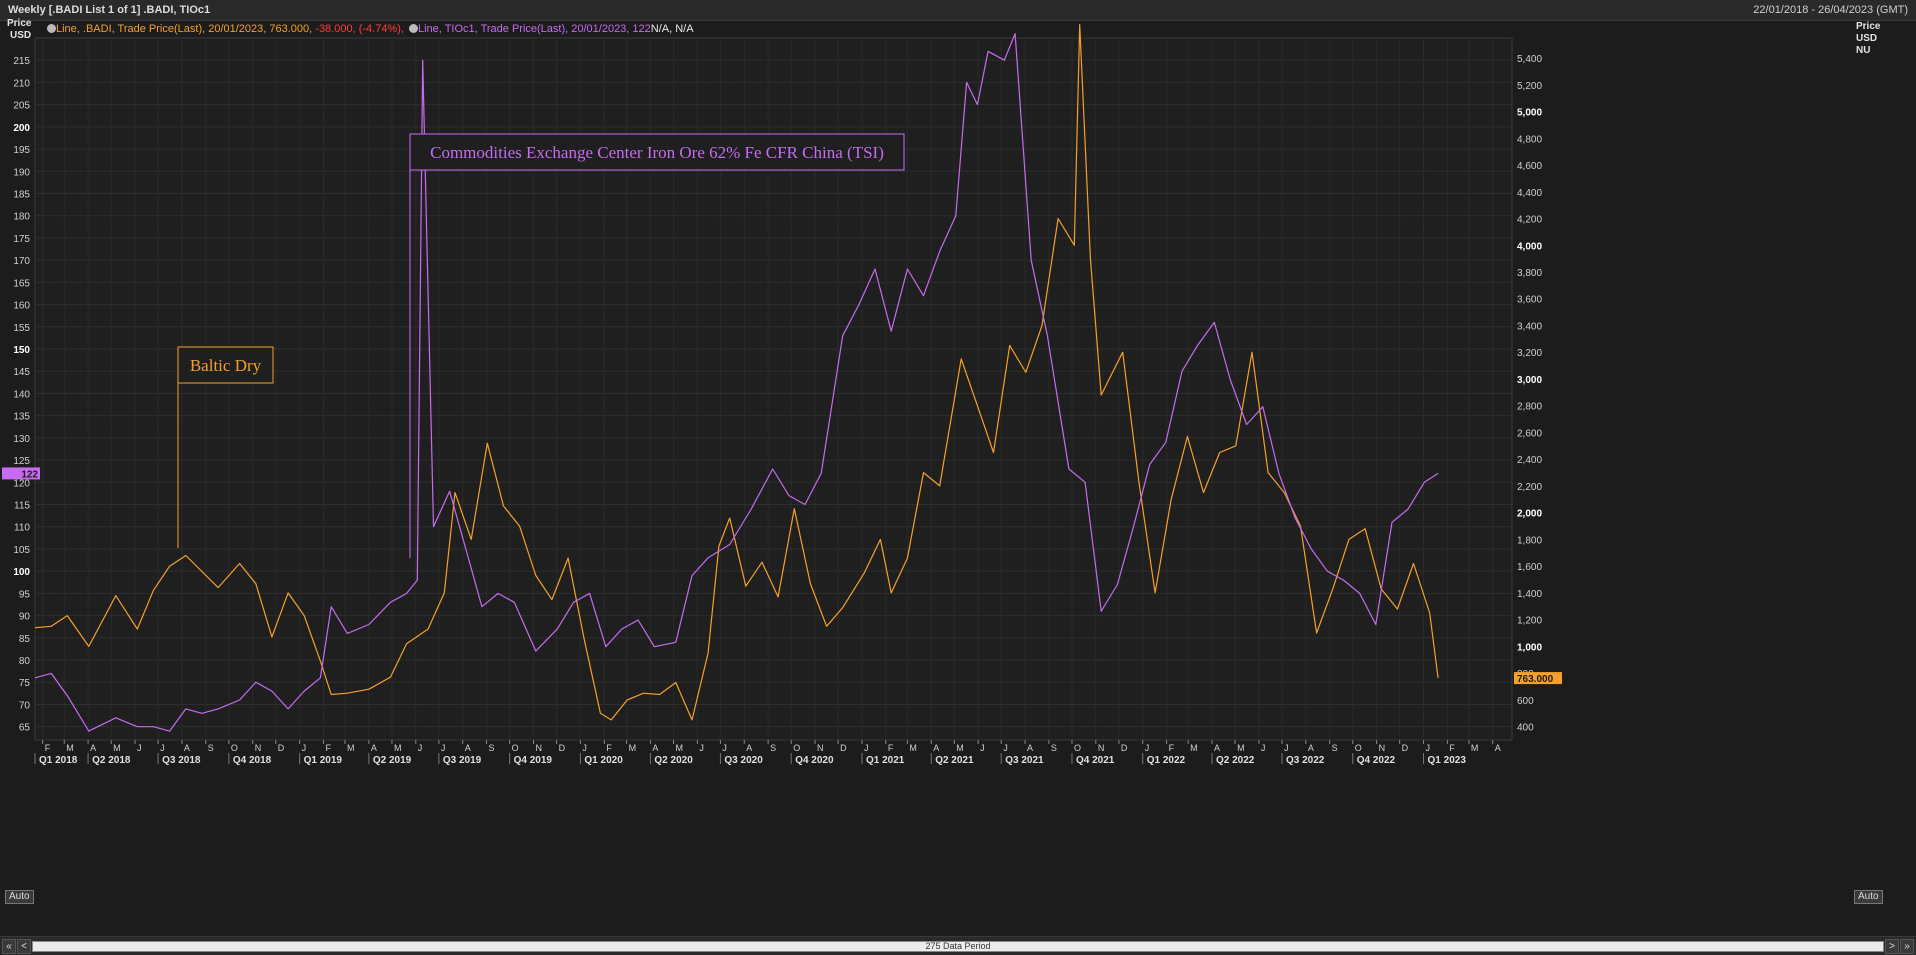 Image resolution: width=1916 pixels, height=955 pixels. What do you see at coordinates (1535, 679) in the screenshot?
I see `last-value-label: 763.000` at bounding box center [1535, 679].